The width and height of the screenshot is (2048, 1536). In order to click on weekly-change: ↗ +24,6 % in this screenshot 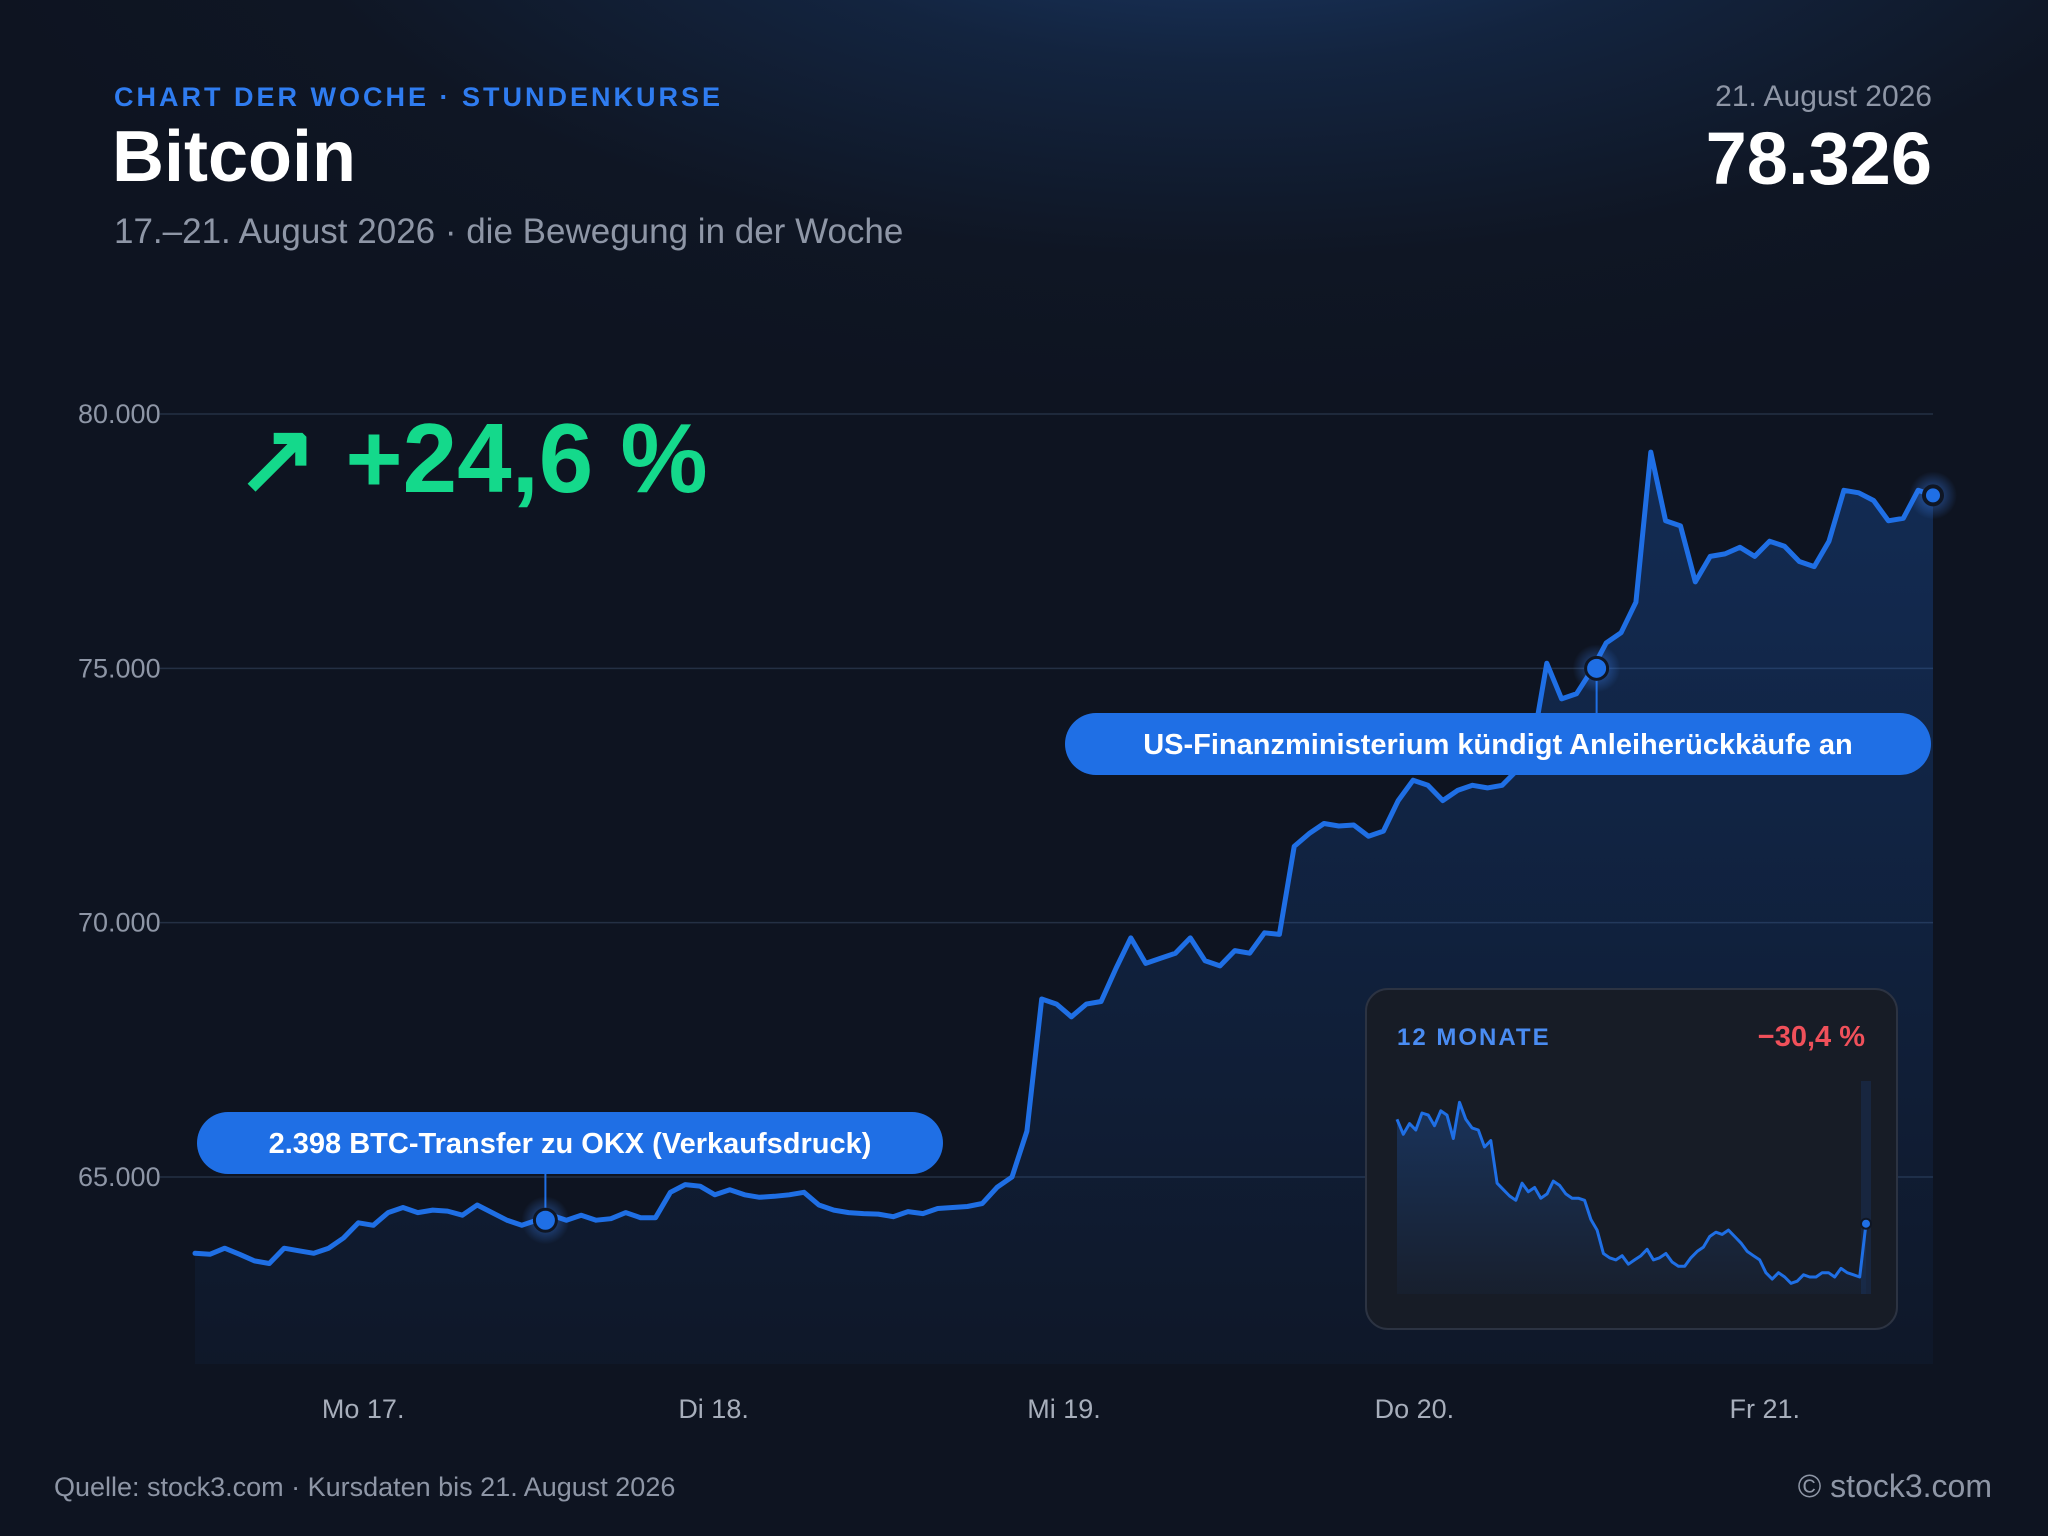, I will do `click(472, 458)`.